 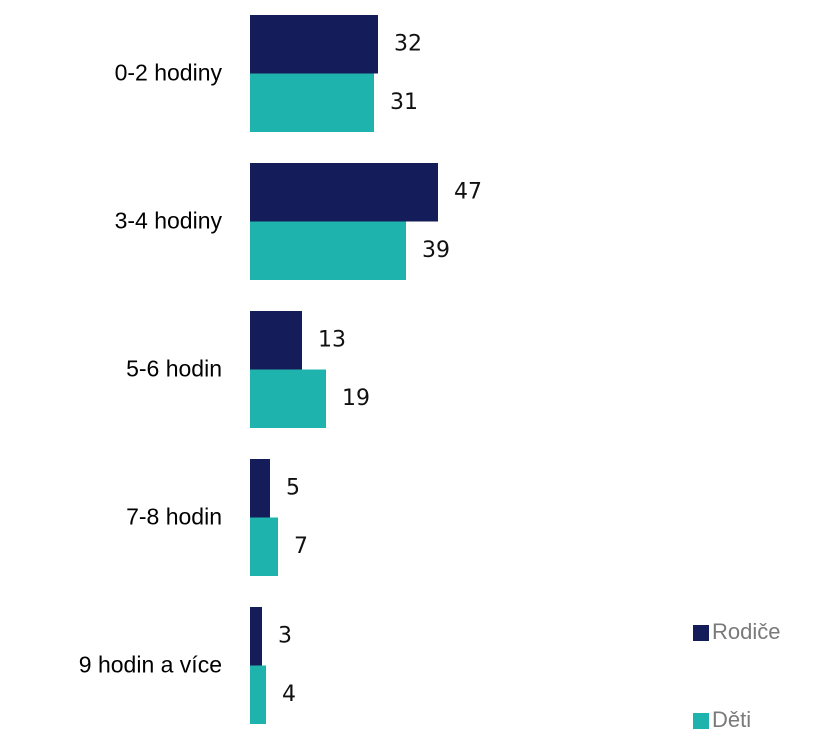 I want to click on value-label: 39, so click(x=436, y=250).